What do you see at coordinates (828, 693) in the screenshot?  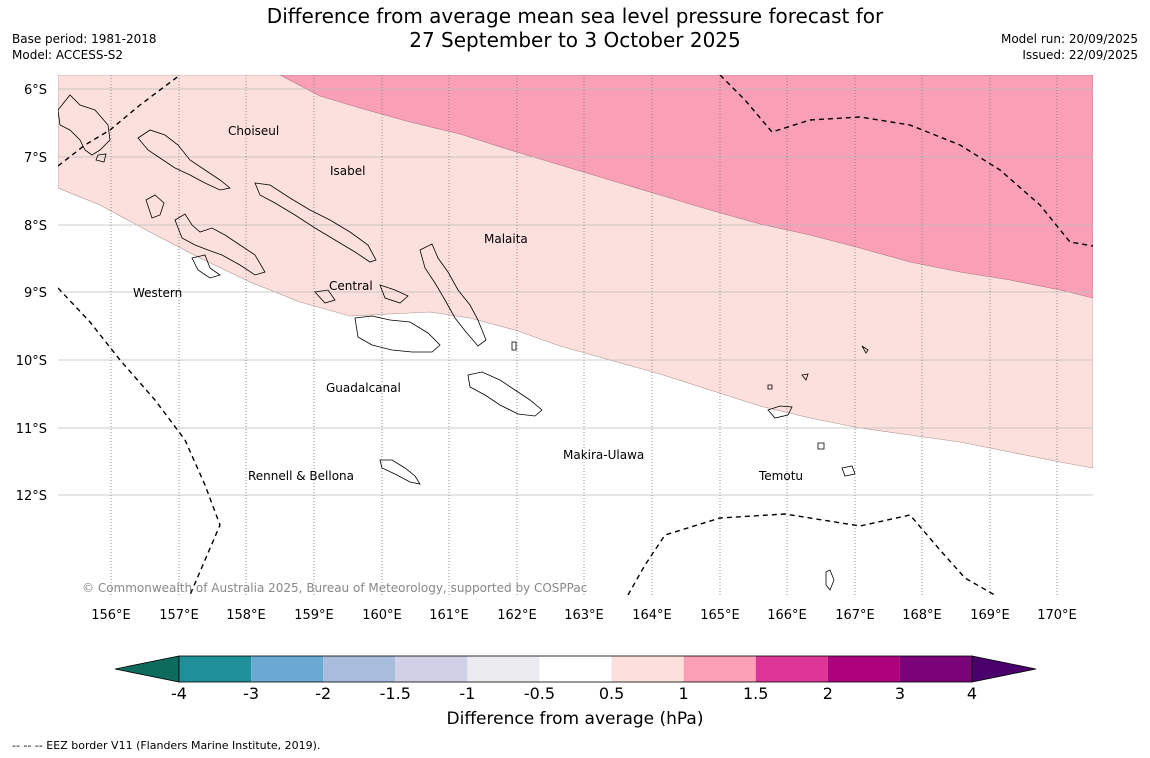 I see `colorbar-tick-label: 2` at bounding box center [828, 693].